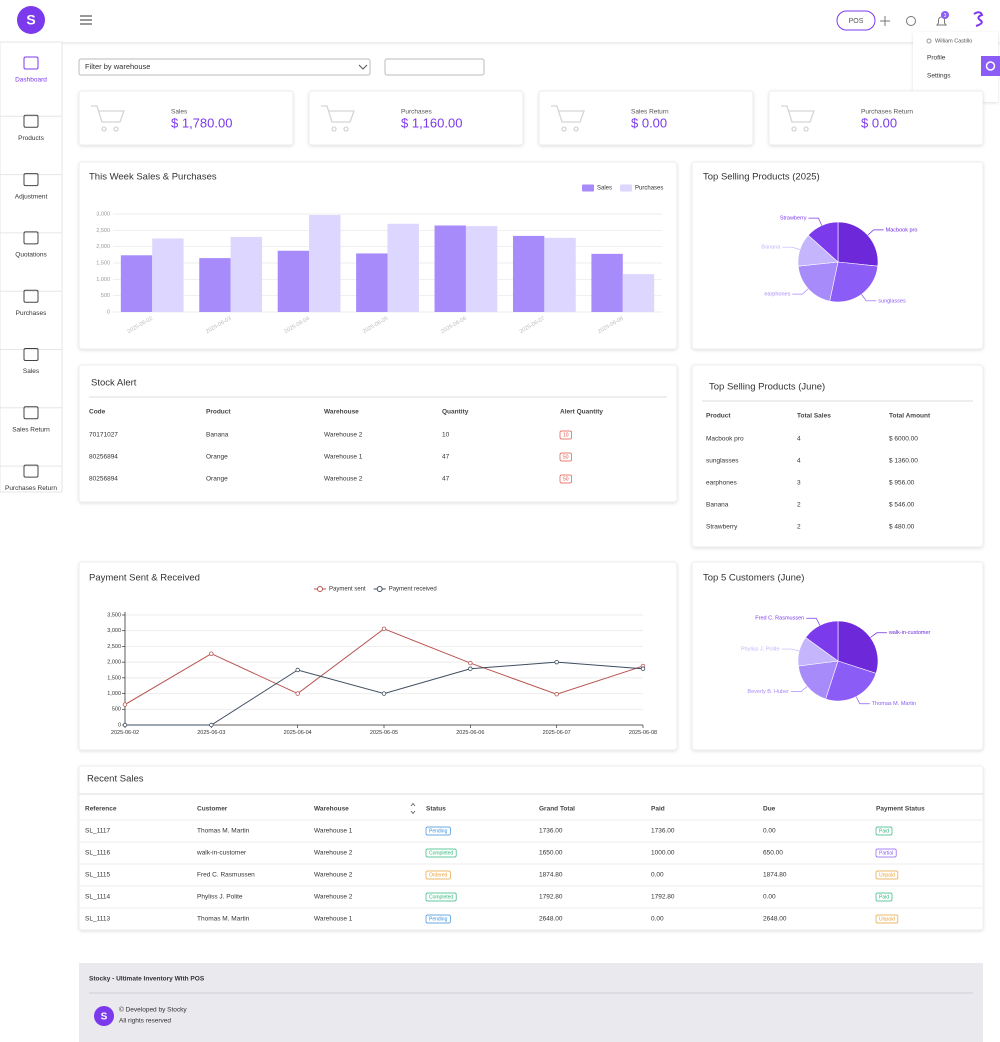 This screenshot has width=1000, height=1042. What do you see at coordinates (31, 80) in the screenshot?
I see `sidebar-item: Dashboard` at bounding box center [31, 80].